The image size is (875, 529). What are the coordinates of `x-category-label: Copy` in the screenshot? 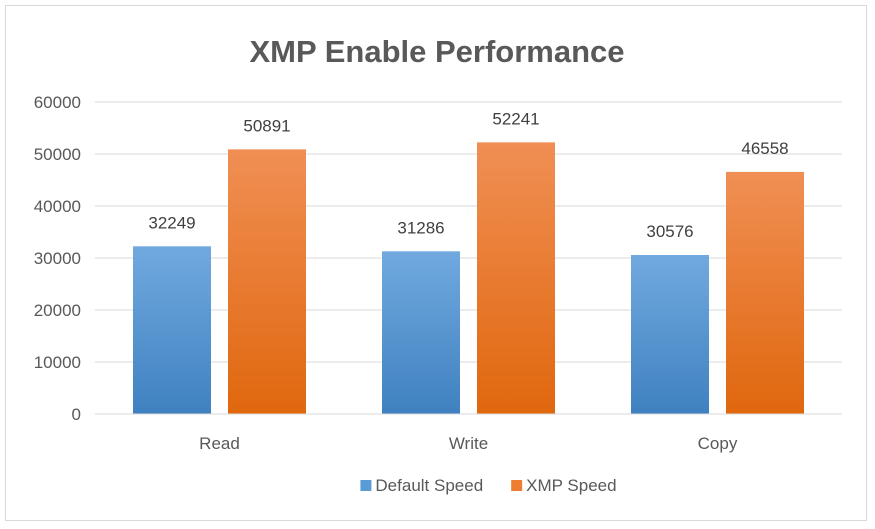 It's located at (718, 443).